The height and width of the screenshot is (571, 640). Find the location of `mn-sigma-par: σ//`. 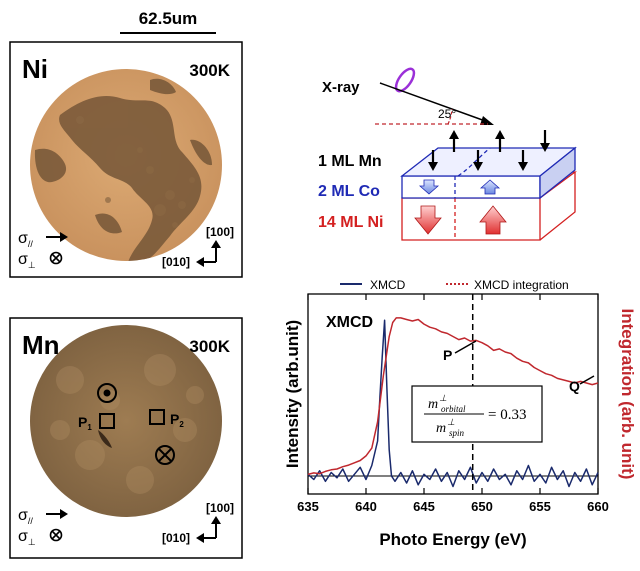

mn-sigma-par: σ// is located at coordinates (25, 516).